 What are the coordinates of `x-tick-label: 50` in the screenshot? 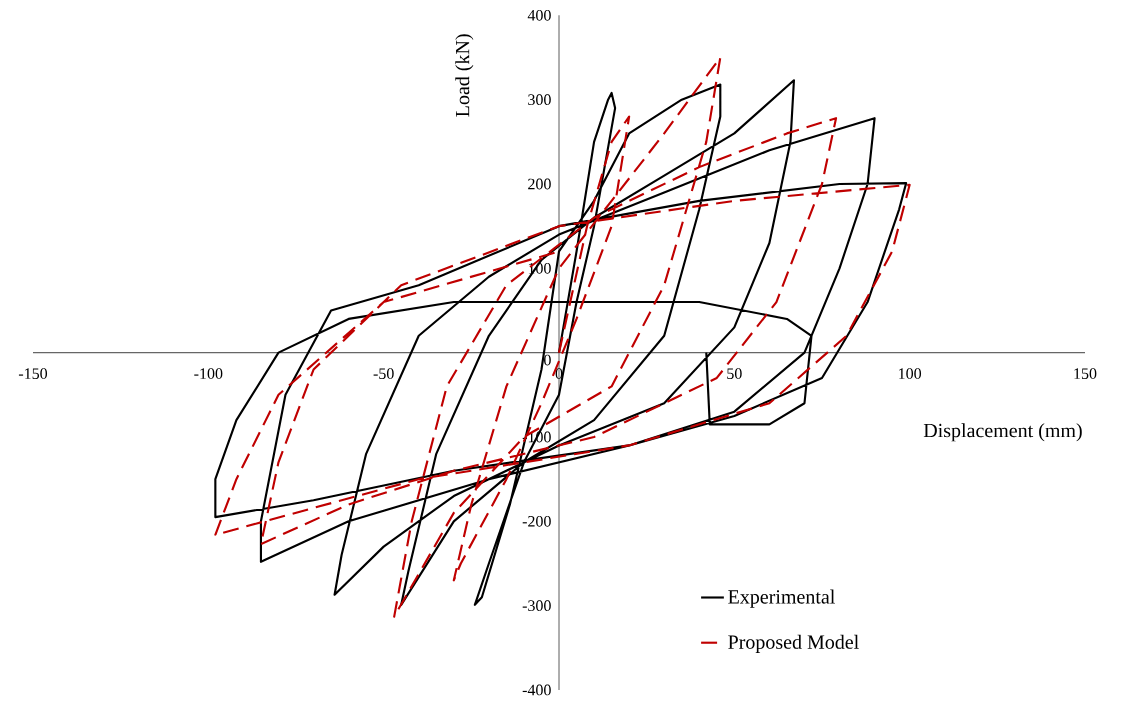 It's located at (734, 373).